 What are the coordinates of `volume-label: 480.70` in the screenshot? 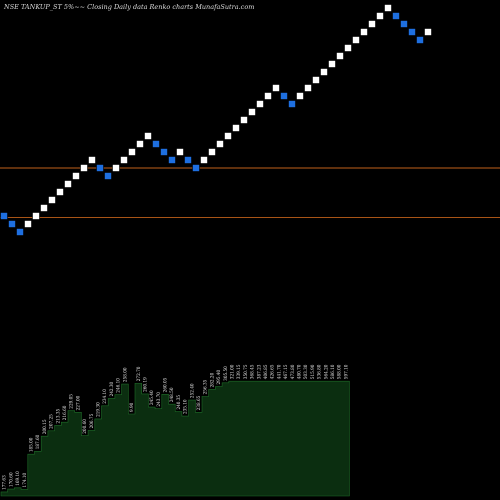 It's located at (299, 371).